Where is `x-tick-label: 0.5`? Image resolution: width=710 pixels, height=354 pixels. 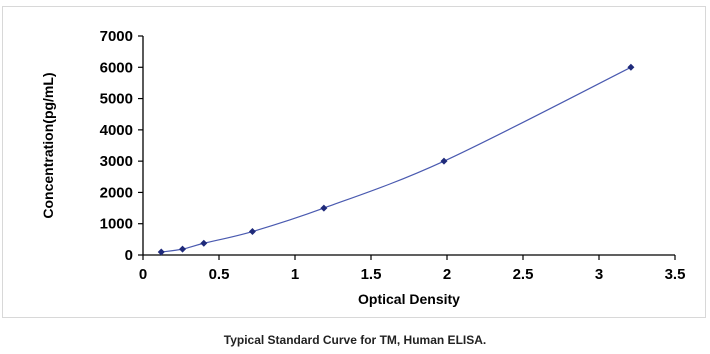
x-tick-label: 0.5 is located at coordinates (219, 274).